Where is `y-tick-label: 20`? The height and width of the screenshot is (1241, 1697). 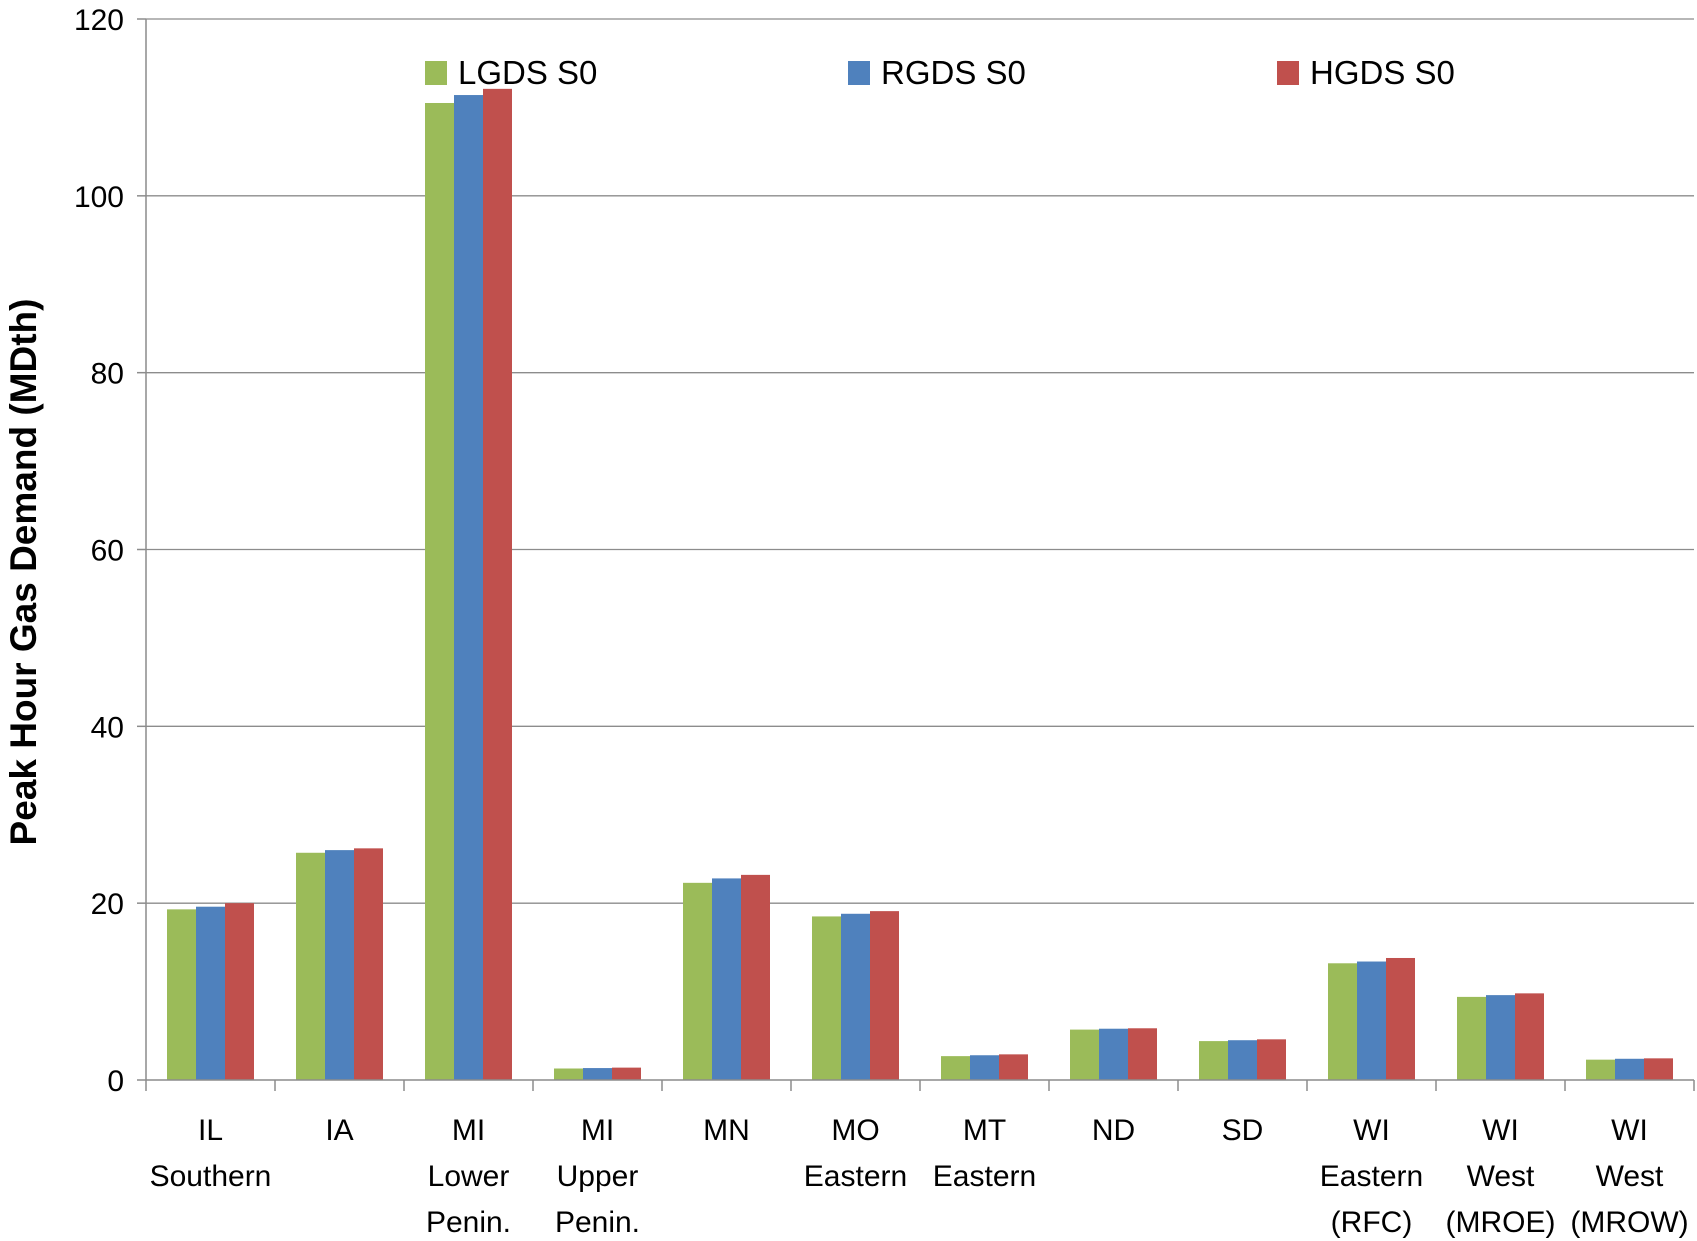
y-tick-label: 20 is located at coordinates (107, 904).